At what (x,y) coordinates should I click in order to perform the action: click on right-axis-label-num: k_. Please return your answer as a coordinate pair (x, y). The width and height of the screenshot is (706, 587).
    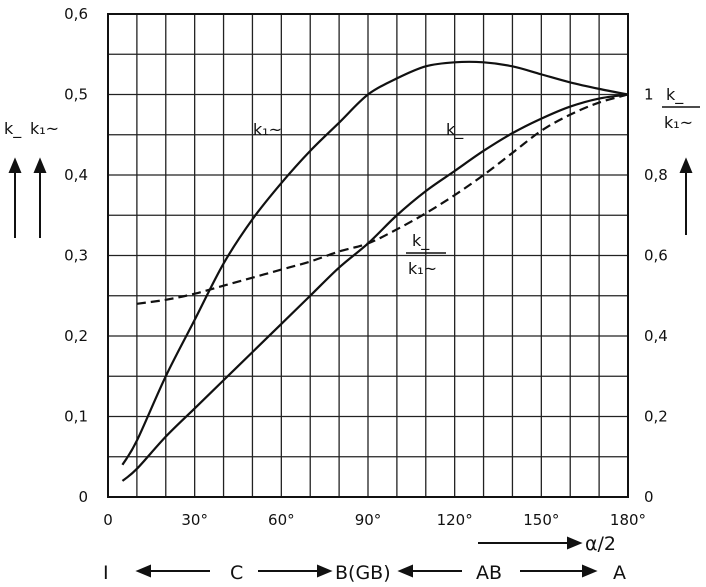
    Looking at the image, I should click on (675, 95).